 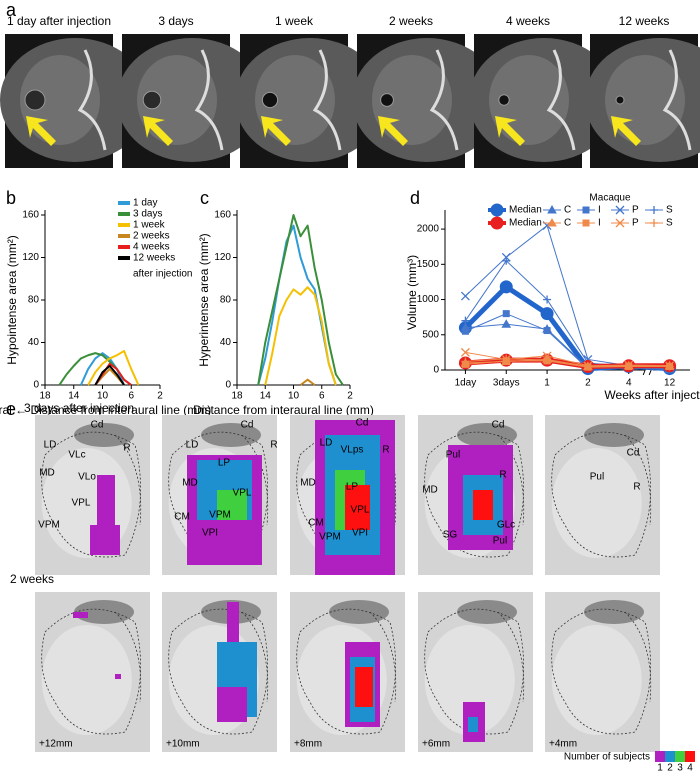 What do you see at coordinates (506, 383) in the screenshot?
I see `x-tick-label: 3days` at bounding box center [506, 383].